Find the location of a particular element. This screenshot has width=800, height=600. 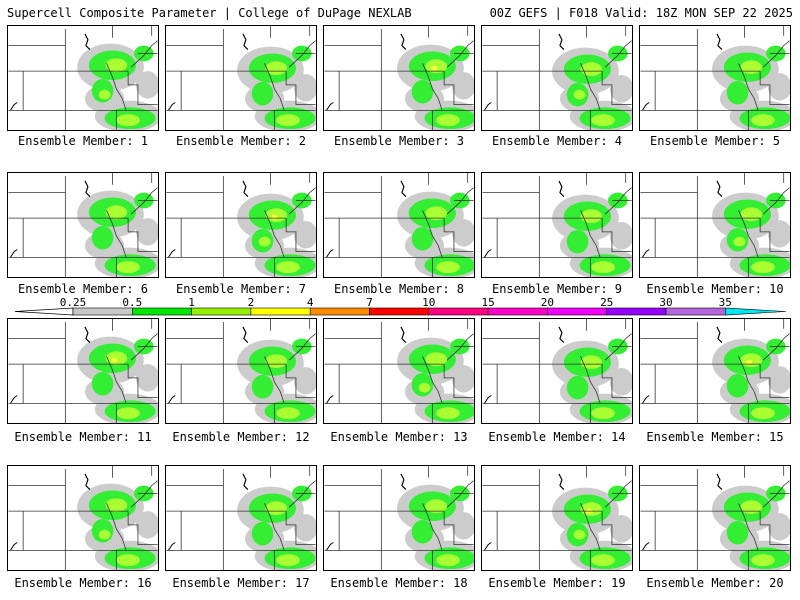

ensemble-member-label: Ensemble Member: 17 is located at coordinates (241, 583).